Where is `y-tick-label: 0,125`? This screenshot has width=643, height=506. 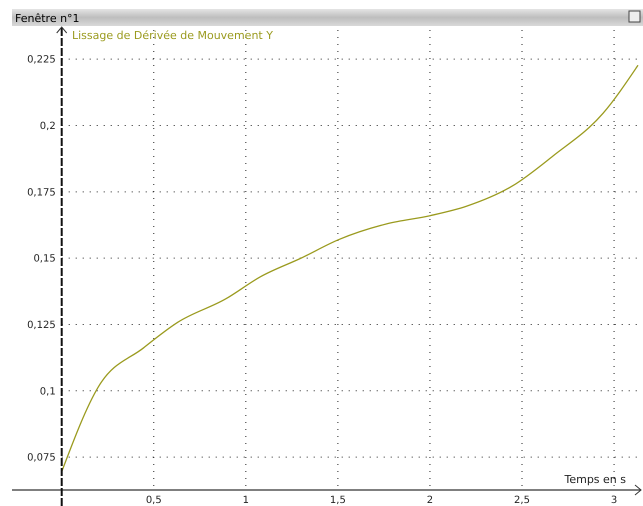 y-tick-label: 0,125 is located at coordinates (41, 325).